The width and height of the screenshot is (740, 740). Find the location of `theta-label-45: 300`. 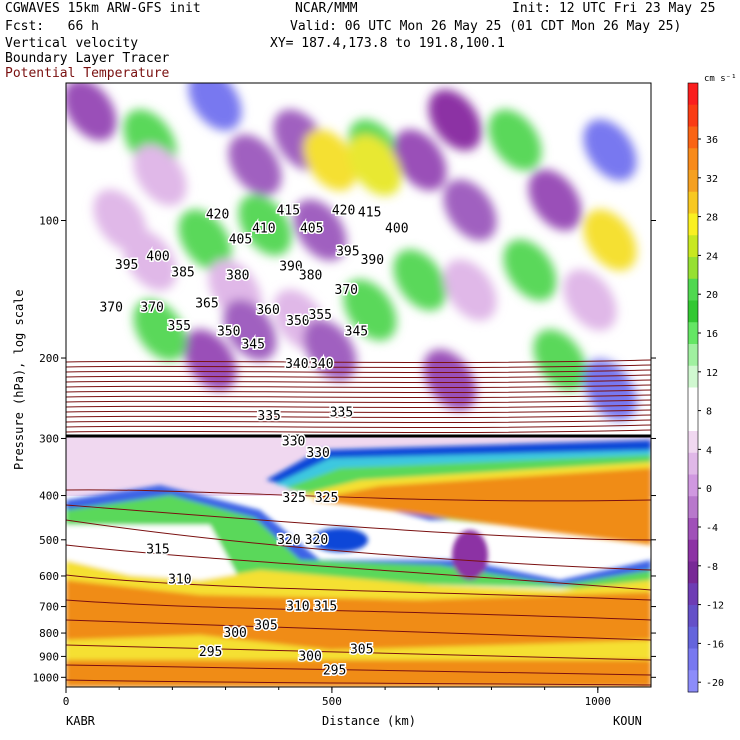

theta-label-45: 300 is located at coordinates (309, 656).